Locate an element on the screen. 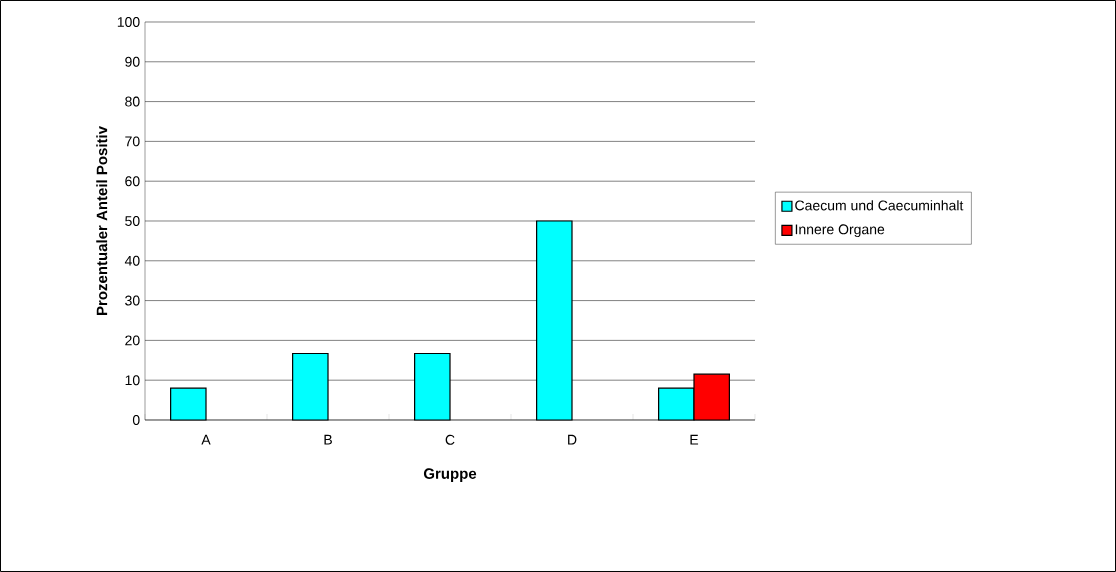 Image resolution: width=1116 pixels, height=572 pixels. legend-label: Innere Organe is located at coordinates (840, 231).